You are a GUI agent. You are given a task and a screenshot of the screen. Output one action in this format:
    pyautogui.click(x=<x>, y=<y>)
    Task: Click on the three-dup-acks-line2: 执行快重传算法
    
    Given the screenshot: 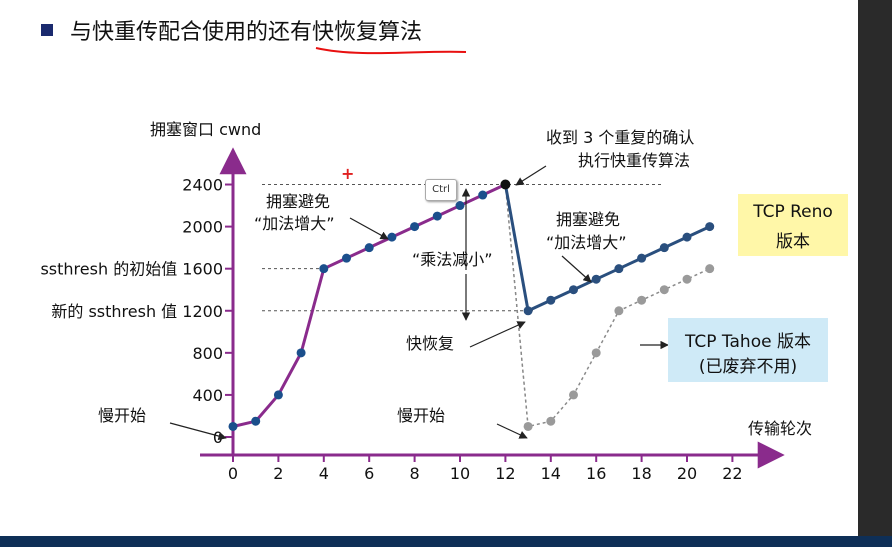 What is the action you would take?
    pyautogui.click(x=634, y=160)
    